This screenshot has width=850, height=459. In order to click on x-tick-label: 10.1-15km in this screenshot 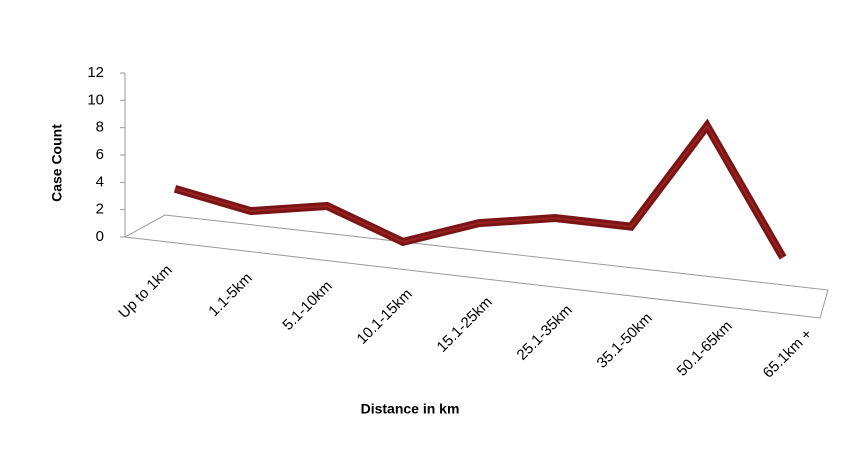, I will do `click(384, 317)`.